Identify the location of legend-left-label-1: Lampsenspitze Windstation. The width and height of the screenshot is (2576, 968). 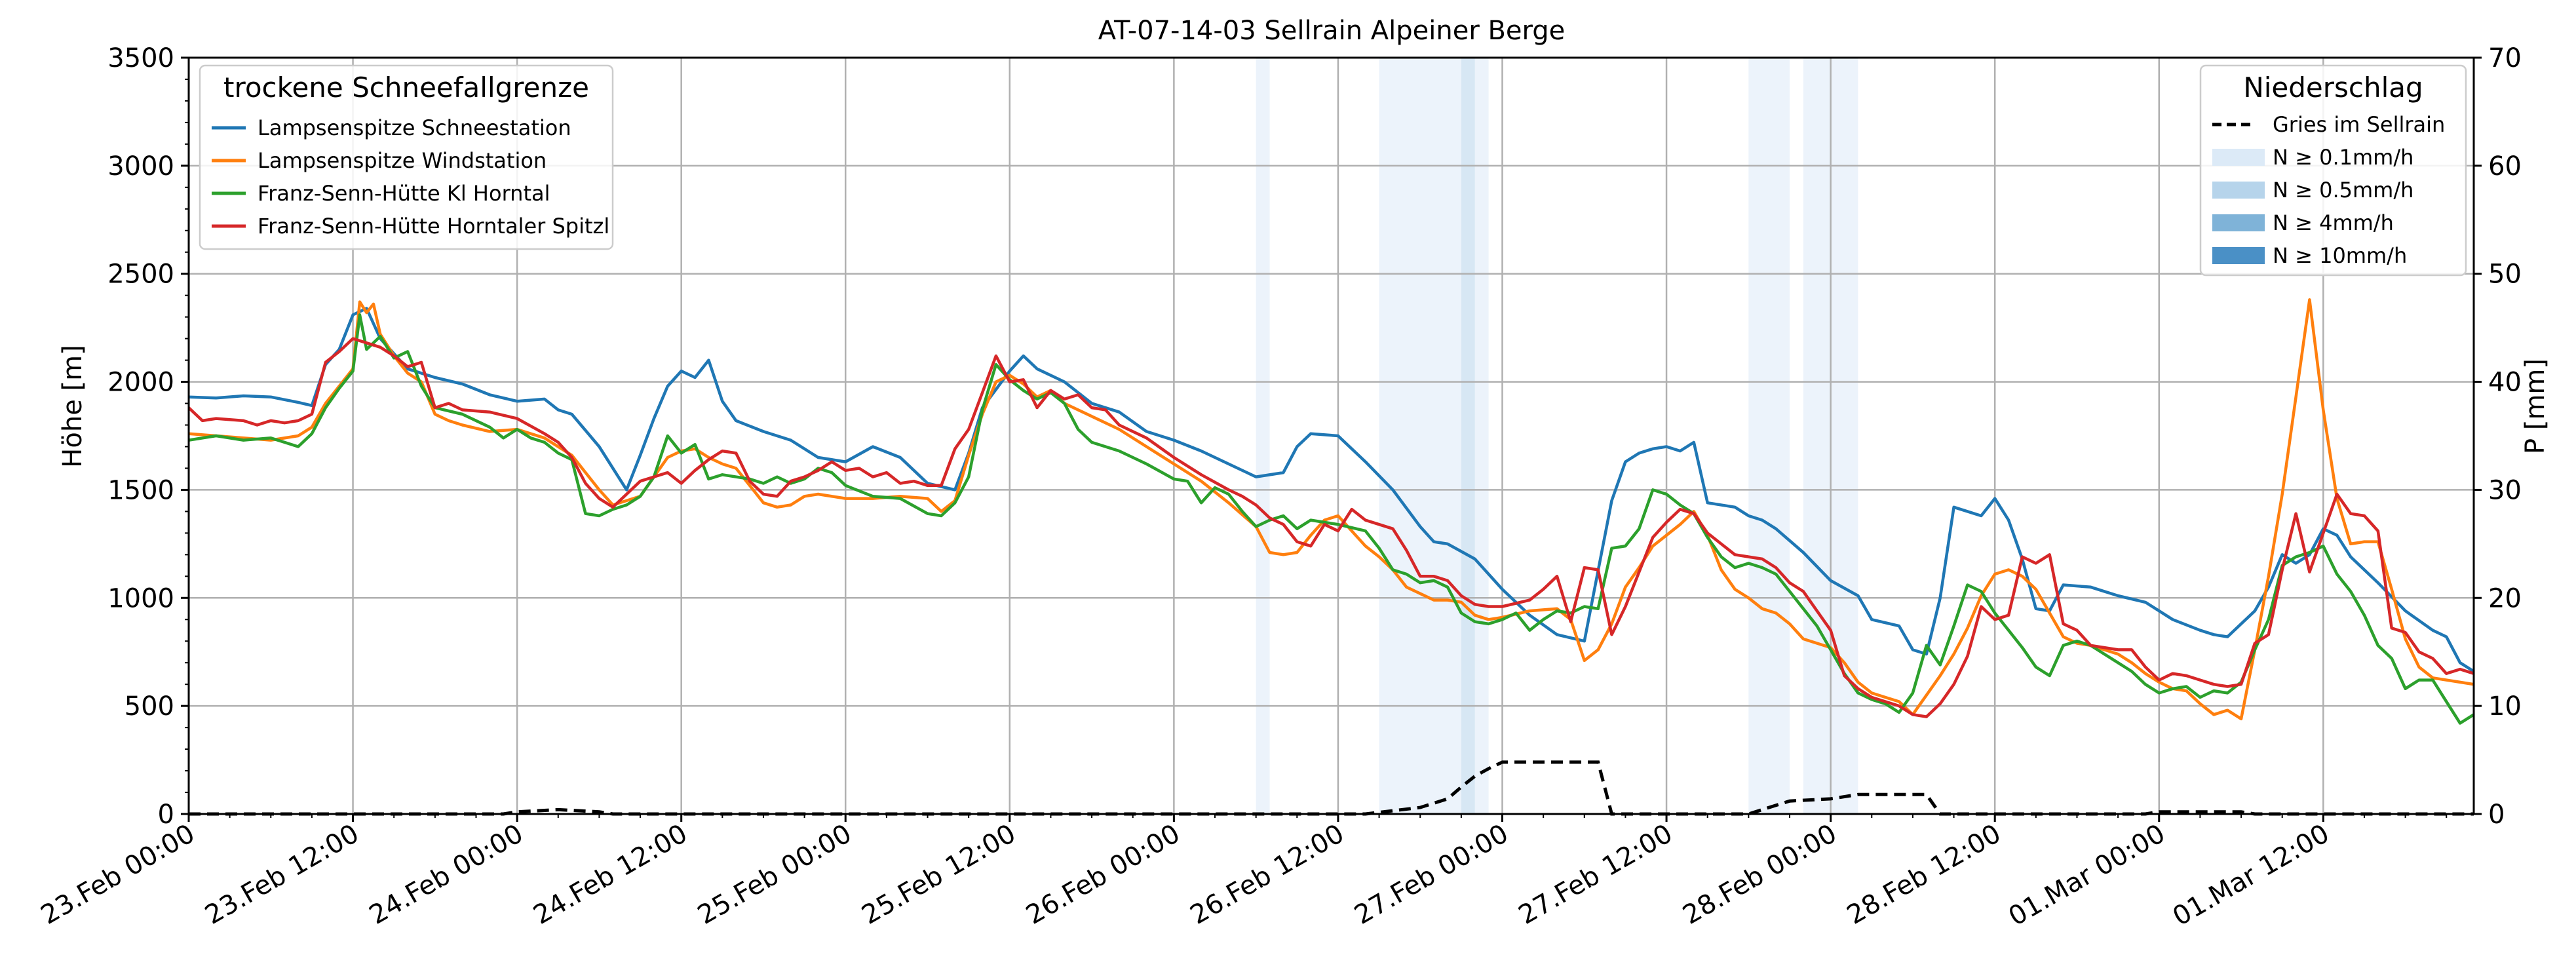
(402, 161).